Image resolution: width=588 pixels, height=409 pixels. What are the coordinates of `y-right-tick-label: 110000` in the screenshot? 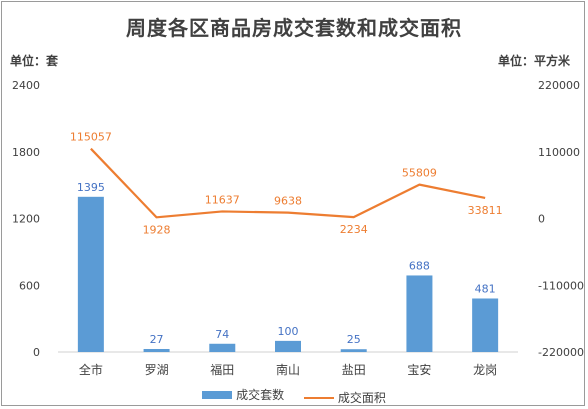 It's located at (559, 152).